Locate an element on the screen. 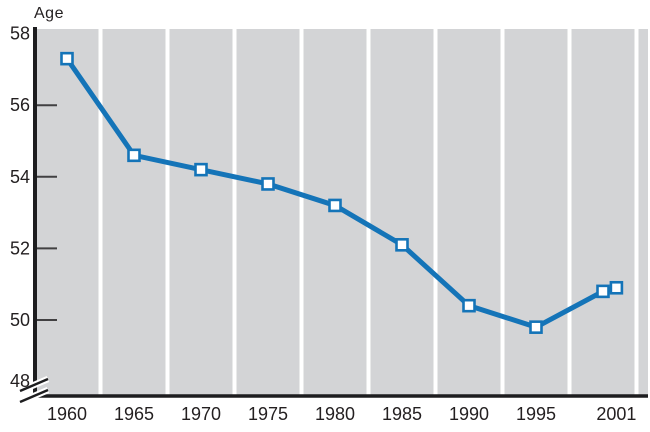 This screenshot has width=650, height=432. data-point-1980 is located at coordinates (335, 205).